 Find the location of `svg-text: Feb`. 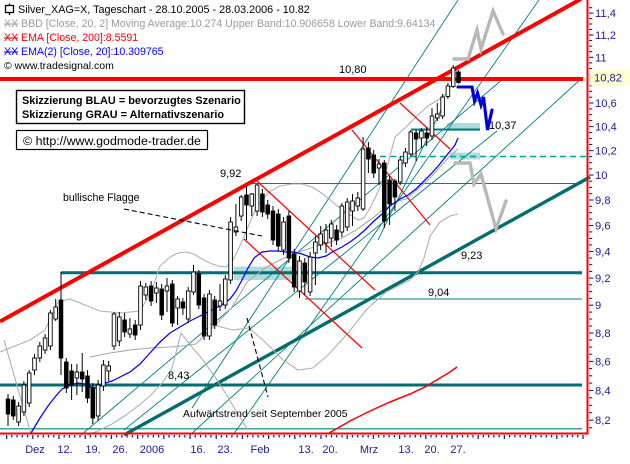

svg-text: Feb is located at coordinates (260, 450).